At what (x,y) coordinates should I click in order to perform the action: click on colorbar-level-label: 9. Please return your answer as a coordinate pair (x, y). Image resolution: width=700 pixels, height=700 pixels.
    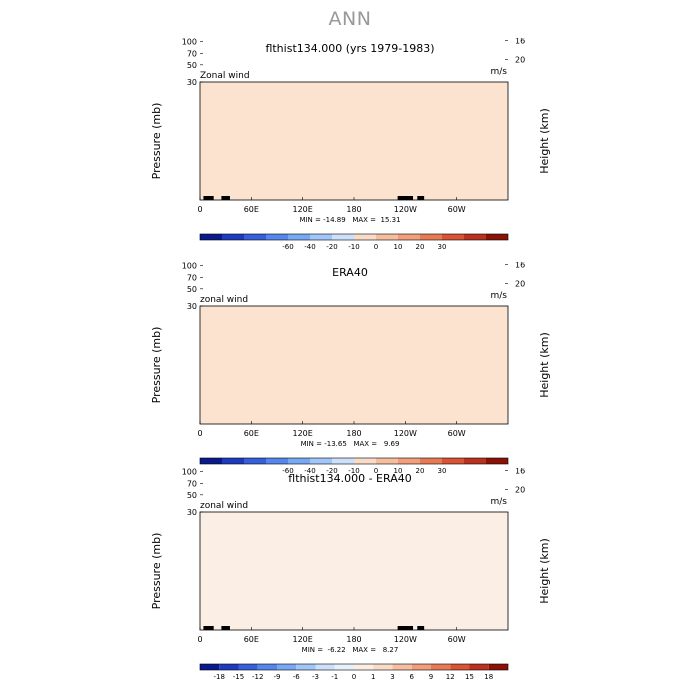
    Looking at the image, I should click on (431, 677).